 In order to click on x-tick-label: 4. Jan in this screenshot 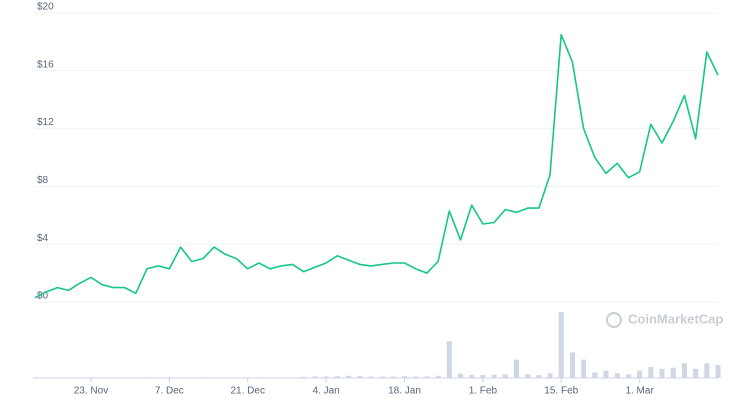, I will do `click(325, 391)`.